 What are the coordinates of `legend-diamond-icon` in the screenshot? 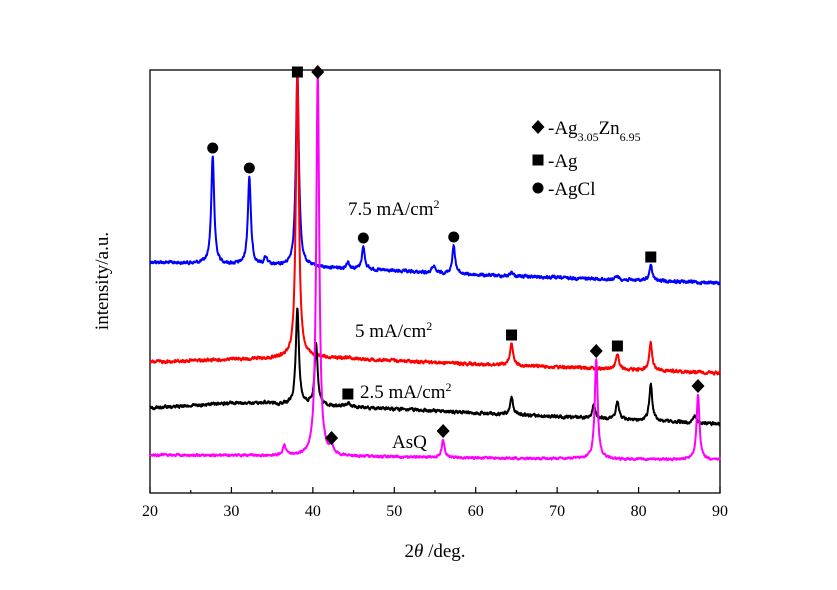 It's located at (538, 127).